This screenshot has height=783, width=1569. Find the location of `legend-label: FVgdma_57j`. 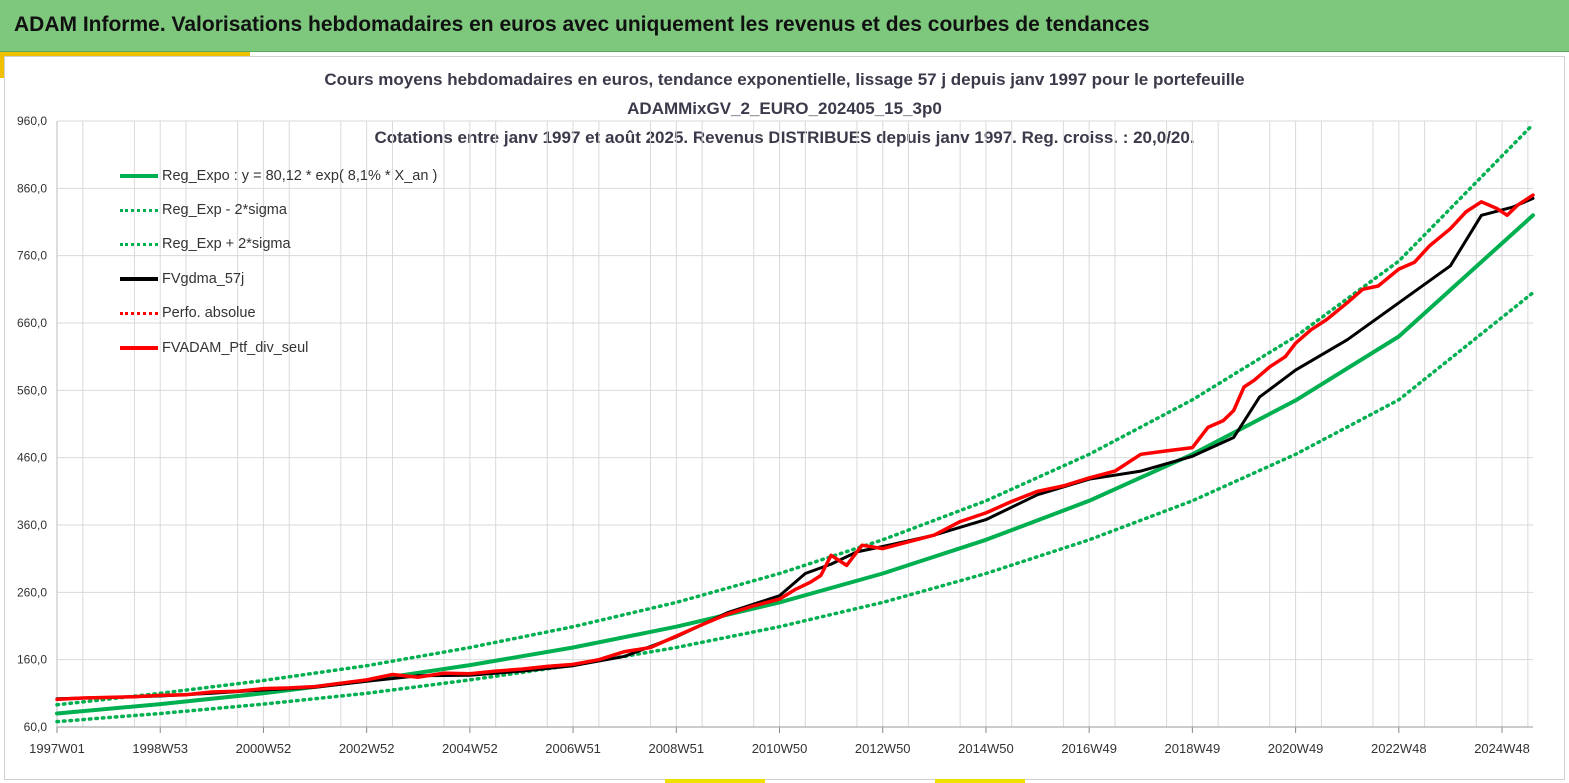

legend-label: FVgdma_57j is located at coordinates (203, 279).